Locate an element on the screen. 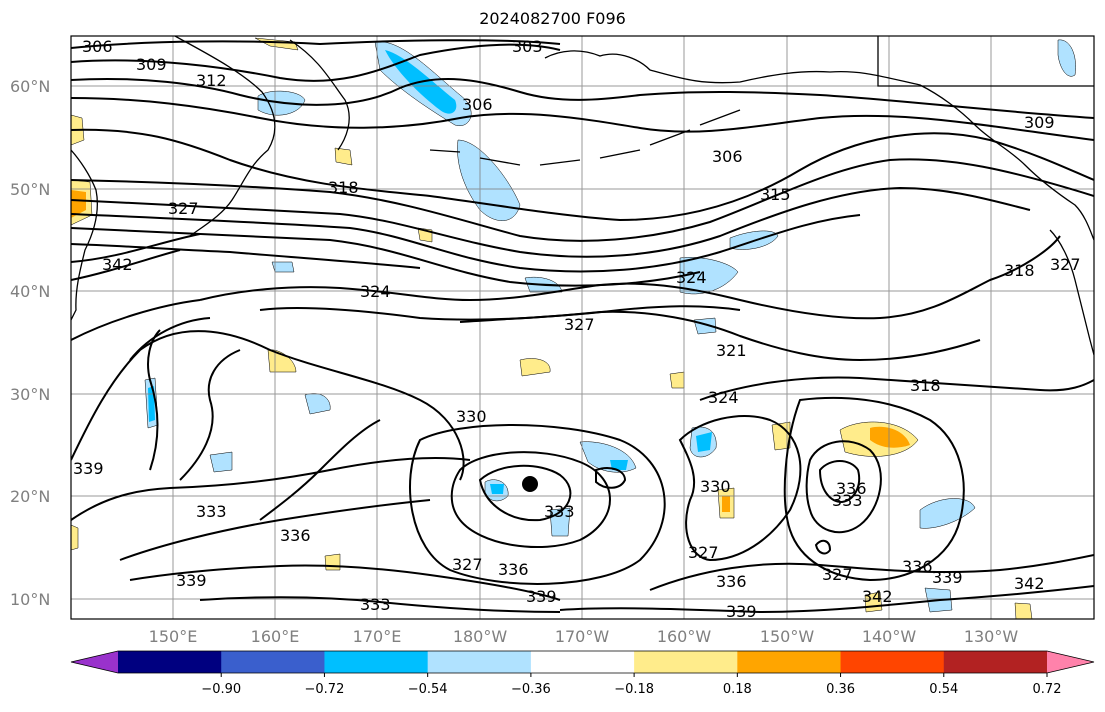 The width and height of the screenshot is (1105, 712). aleutian-chain is located at coordinates (585, 137).